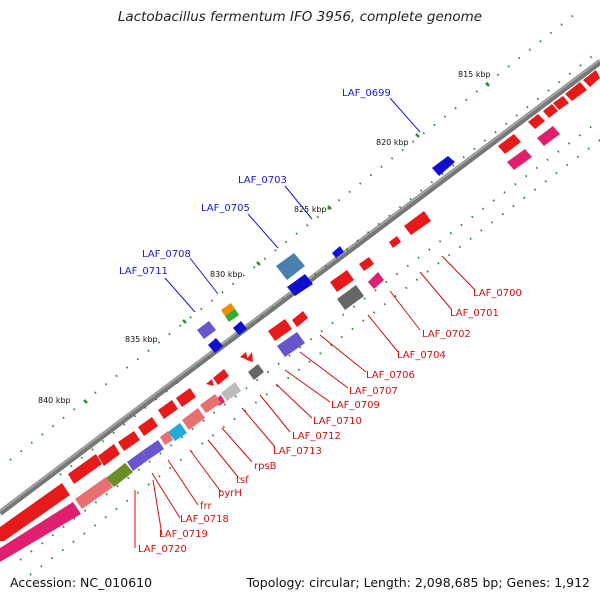 The height and width of the screenshot is (600, 600). I want to click on label-rpsB: rpsB, so click(265, 466).